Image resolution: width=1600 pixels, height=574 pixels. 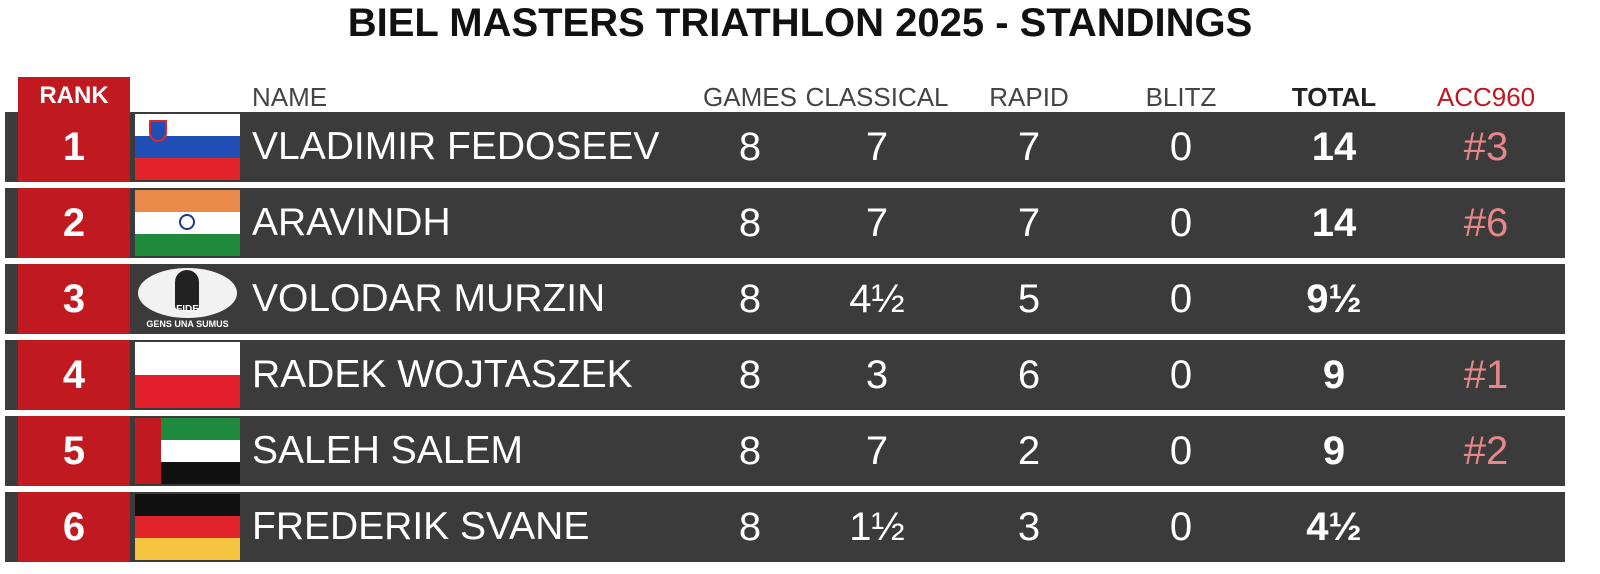 I want to click on cell-rapid: 5, so click(x=1029, y=299).